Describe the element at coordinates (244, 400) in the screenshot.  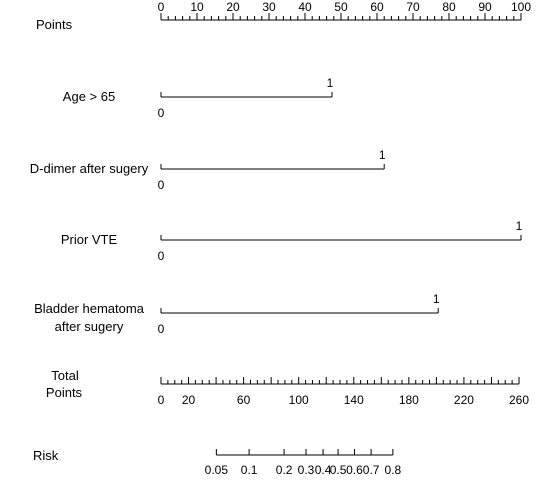
I see `total-points-tick-label: 60` at that location.